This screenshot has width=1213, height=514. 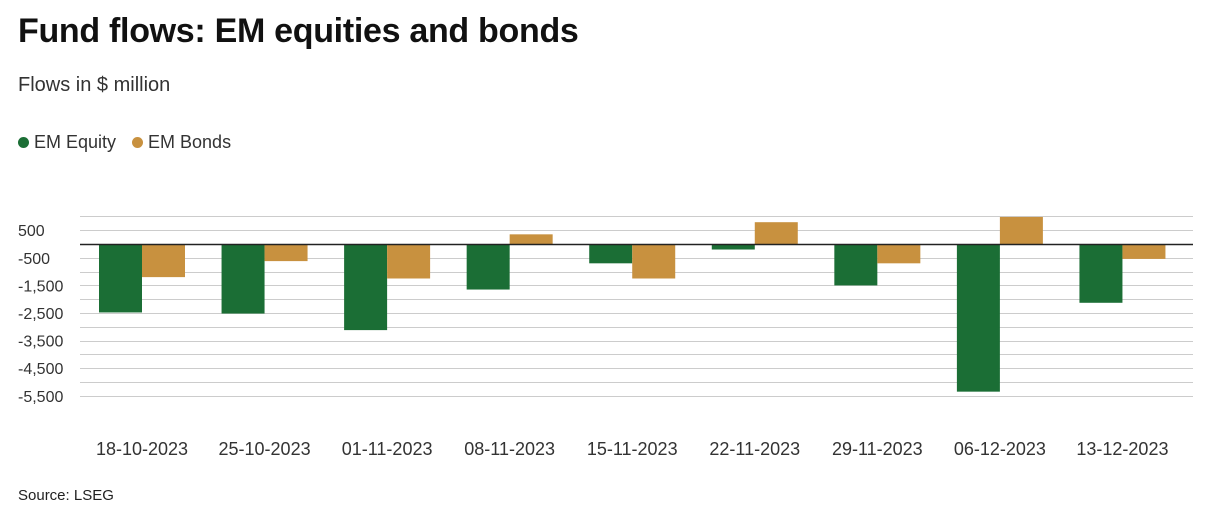 What do you see at coordinates (877, 449) in the screenshot?
I see `x-tick-label: 29-11-2023` at bounding box center [877, 449].